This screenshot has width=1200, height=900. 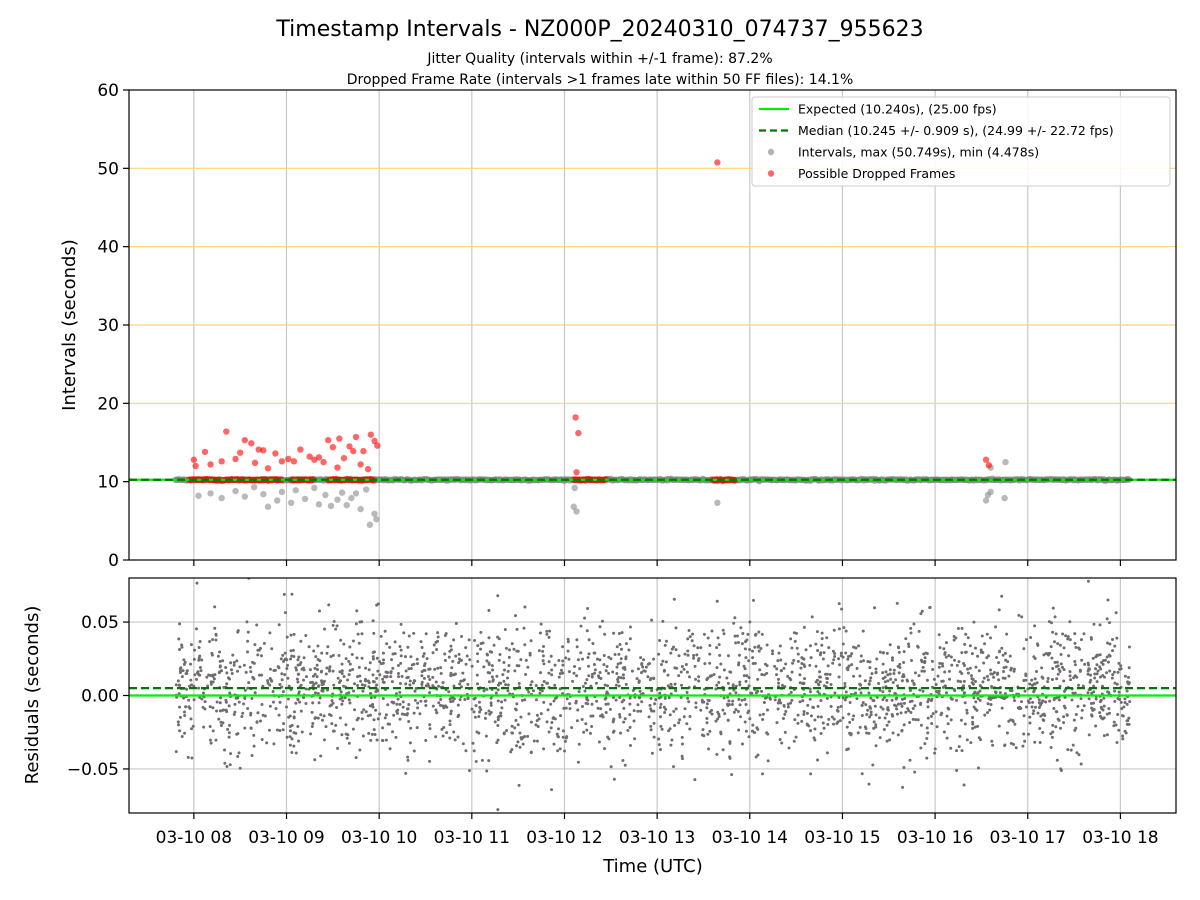 I want to click on legend-dot-swatch, so click(x=771, y=152).